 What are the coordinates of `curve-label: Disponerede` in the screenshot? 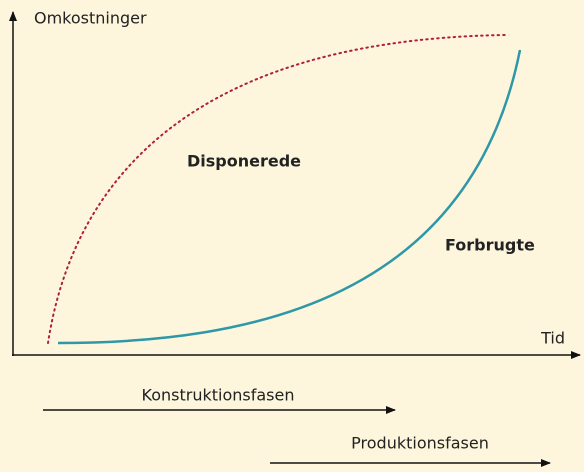 It's located at (244, 161).